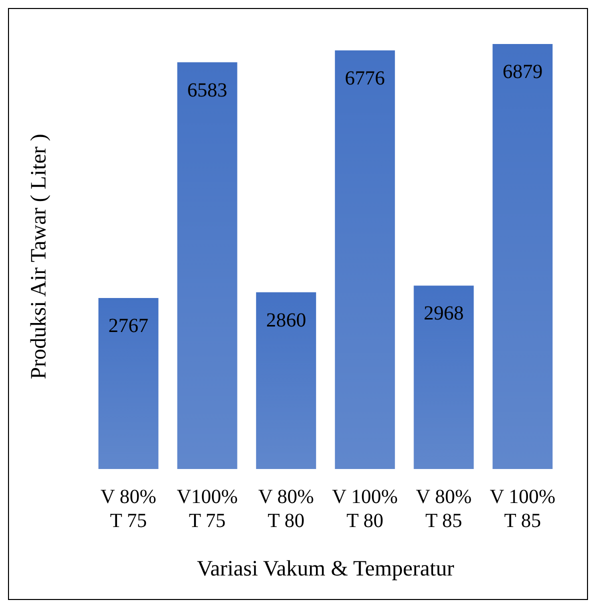 This screenshot has width=598, height=610. What do you see at coordinates (38, 257) in the screenshot?
I see `y-axis-title: Produksi Air Tawar ( Liter )` at bounding box center [38, 257].